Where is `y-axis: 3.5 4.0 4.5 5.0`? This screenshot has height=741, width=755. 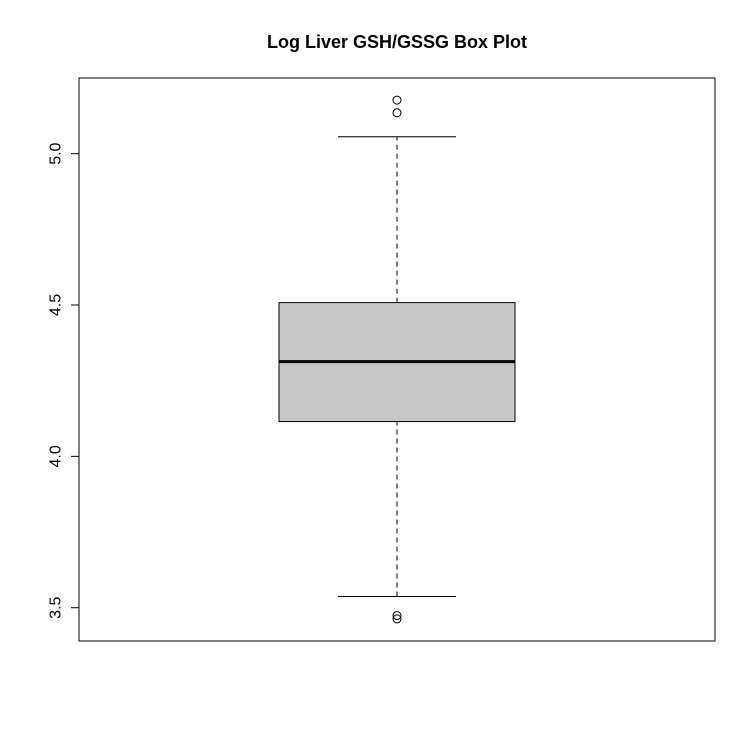 y-axis: 3.5 4.0 4.5 5.0 is located at coordinates (64, 380).